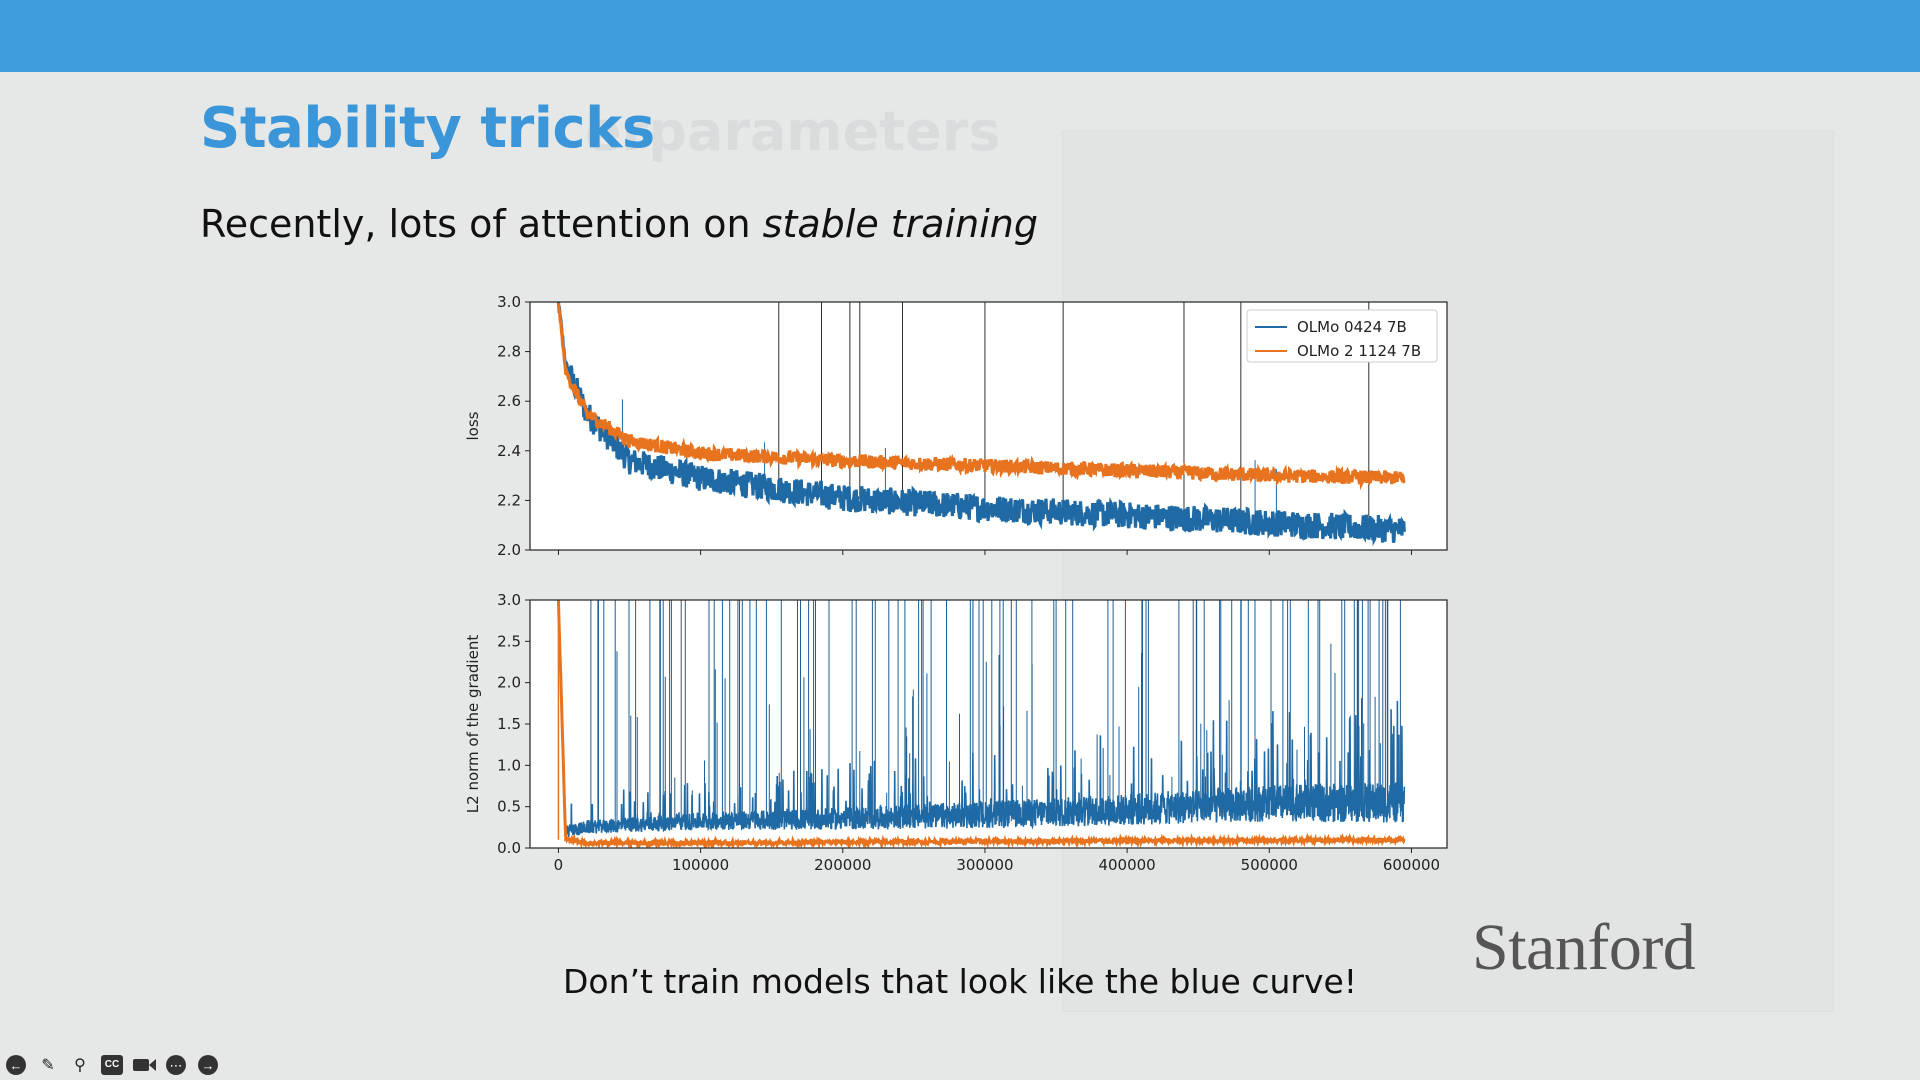  I want to click on x-tick-label: 500000, so click(1269, 865).